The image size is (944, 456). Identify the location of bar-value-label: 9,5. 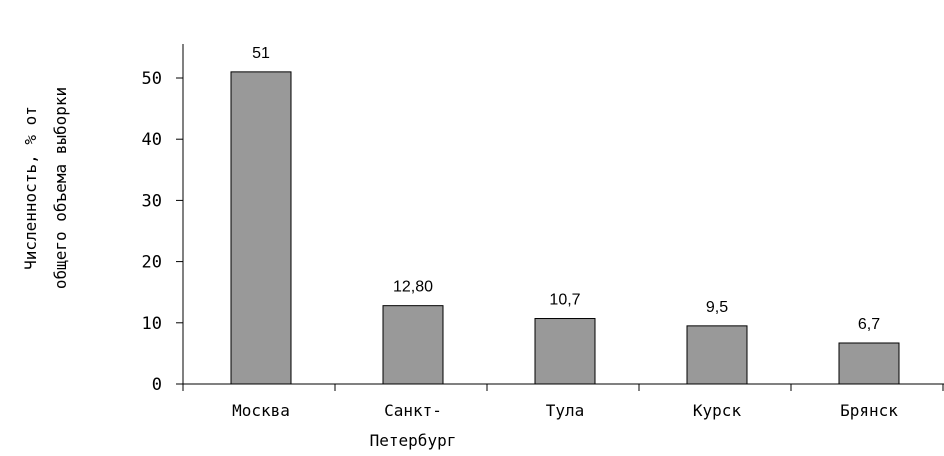
(717, 307).